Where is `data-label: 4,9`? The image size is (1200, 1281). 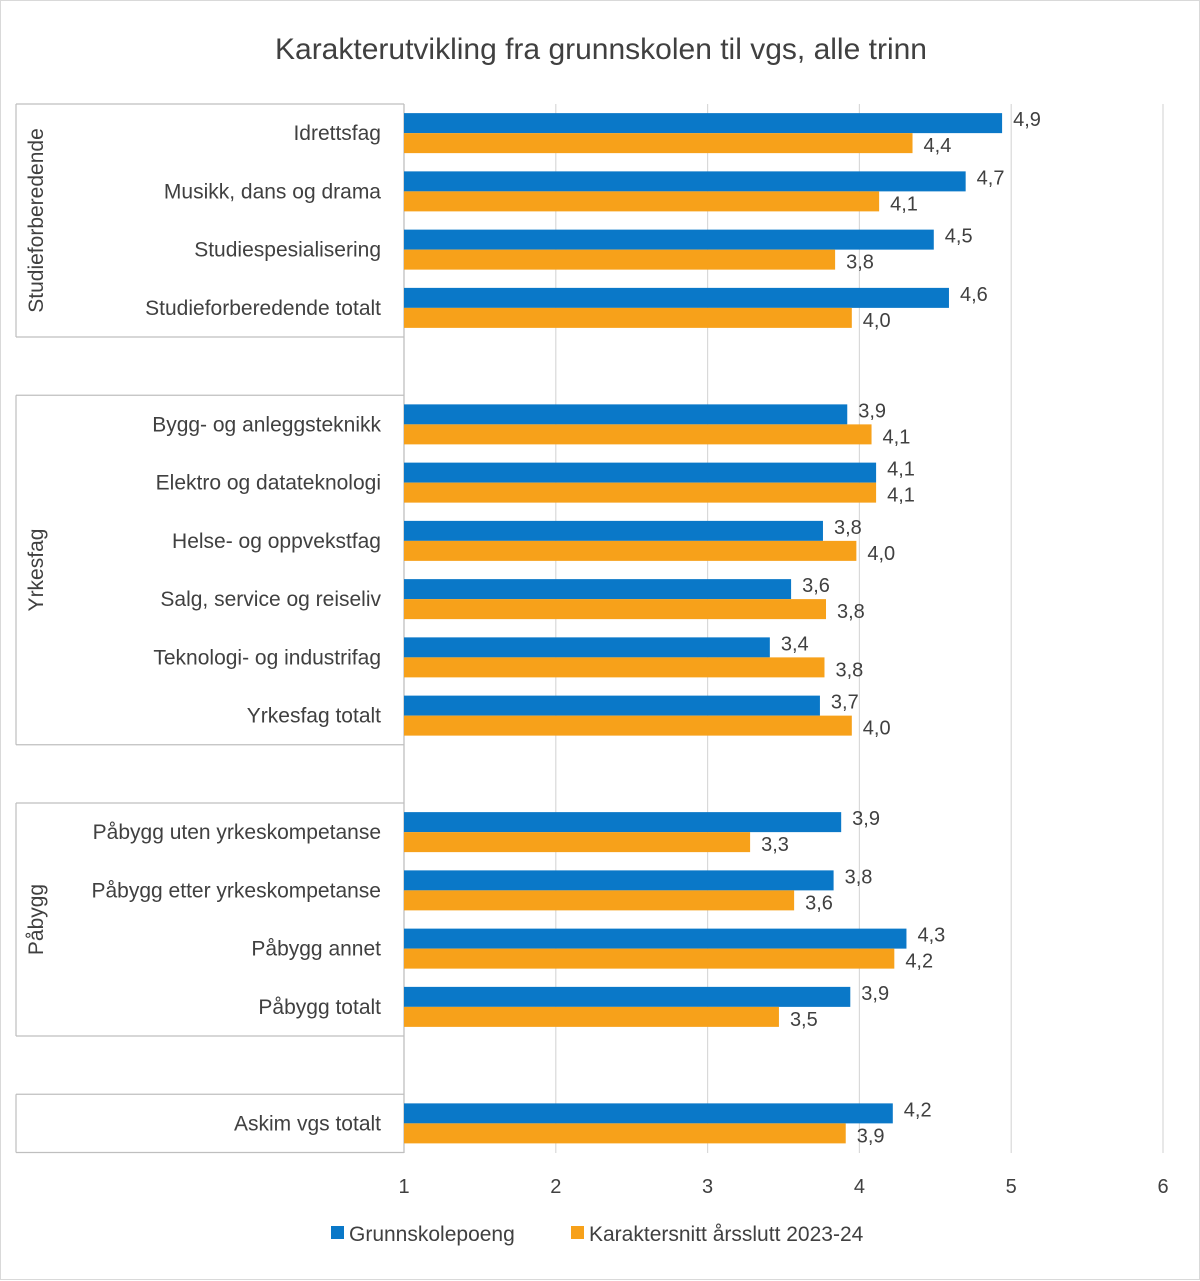
data-label: 4,9 is located at coordinates (1027, 120).